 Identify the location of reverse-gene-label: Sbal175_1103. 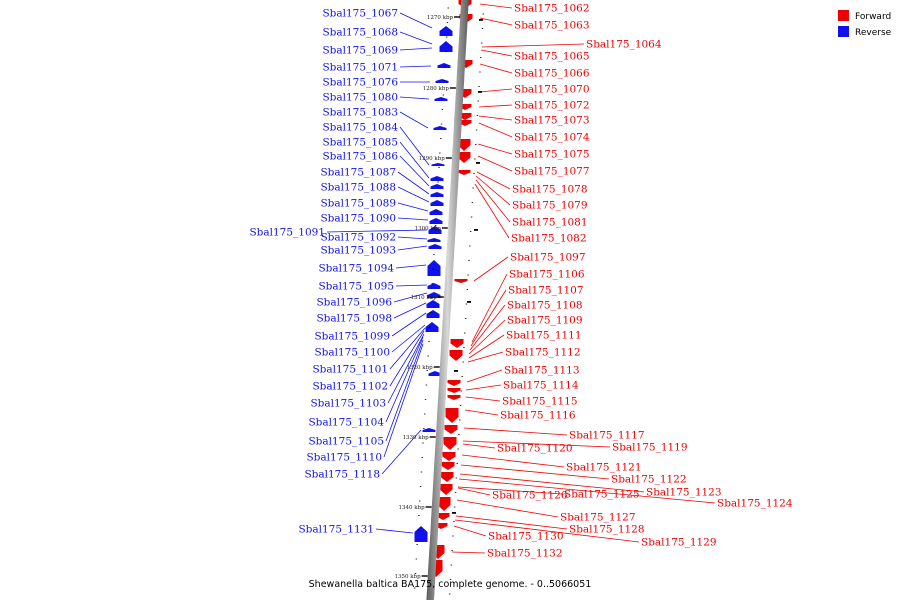
(348, 404).